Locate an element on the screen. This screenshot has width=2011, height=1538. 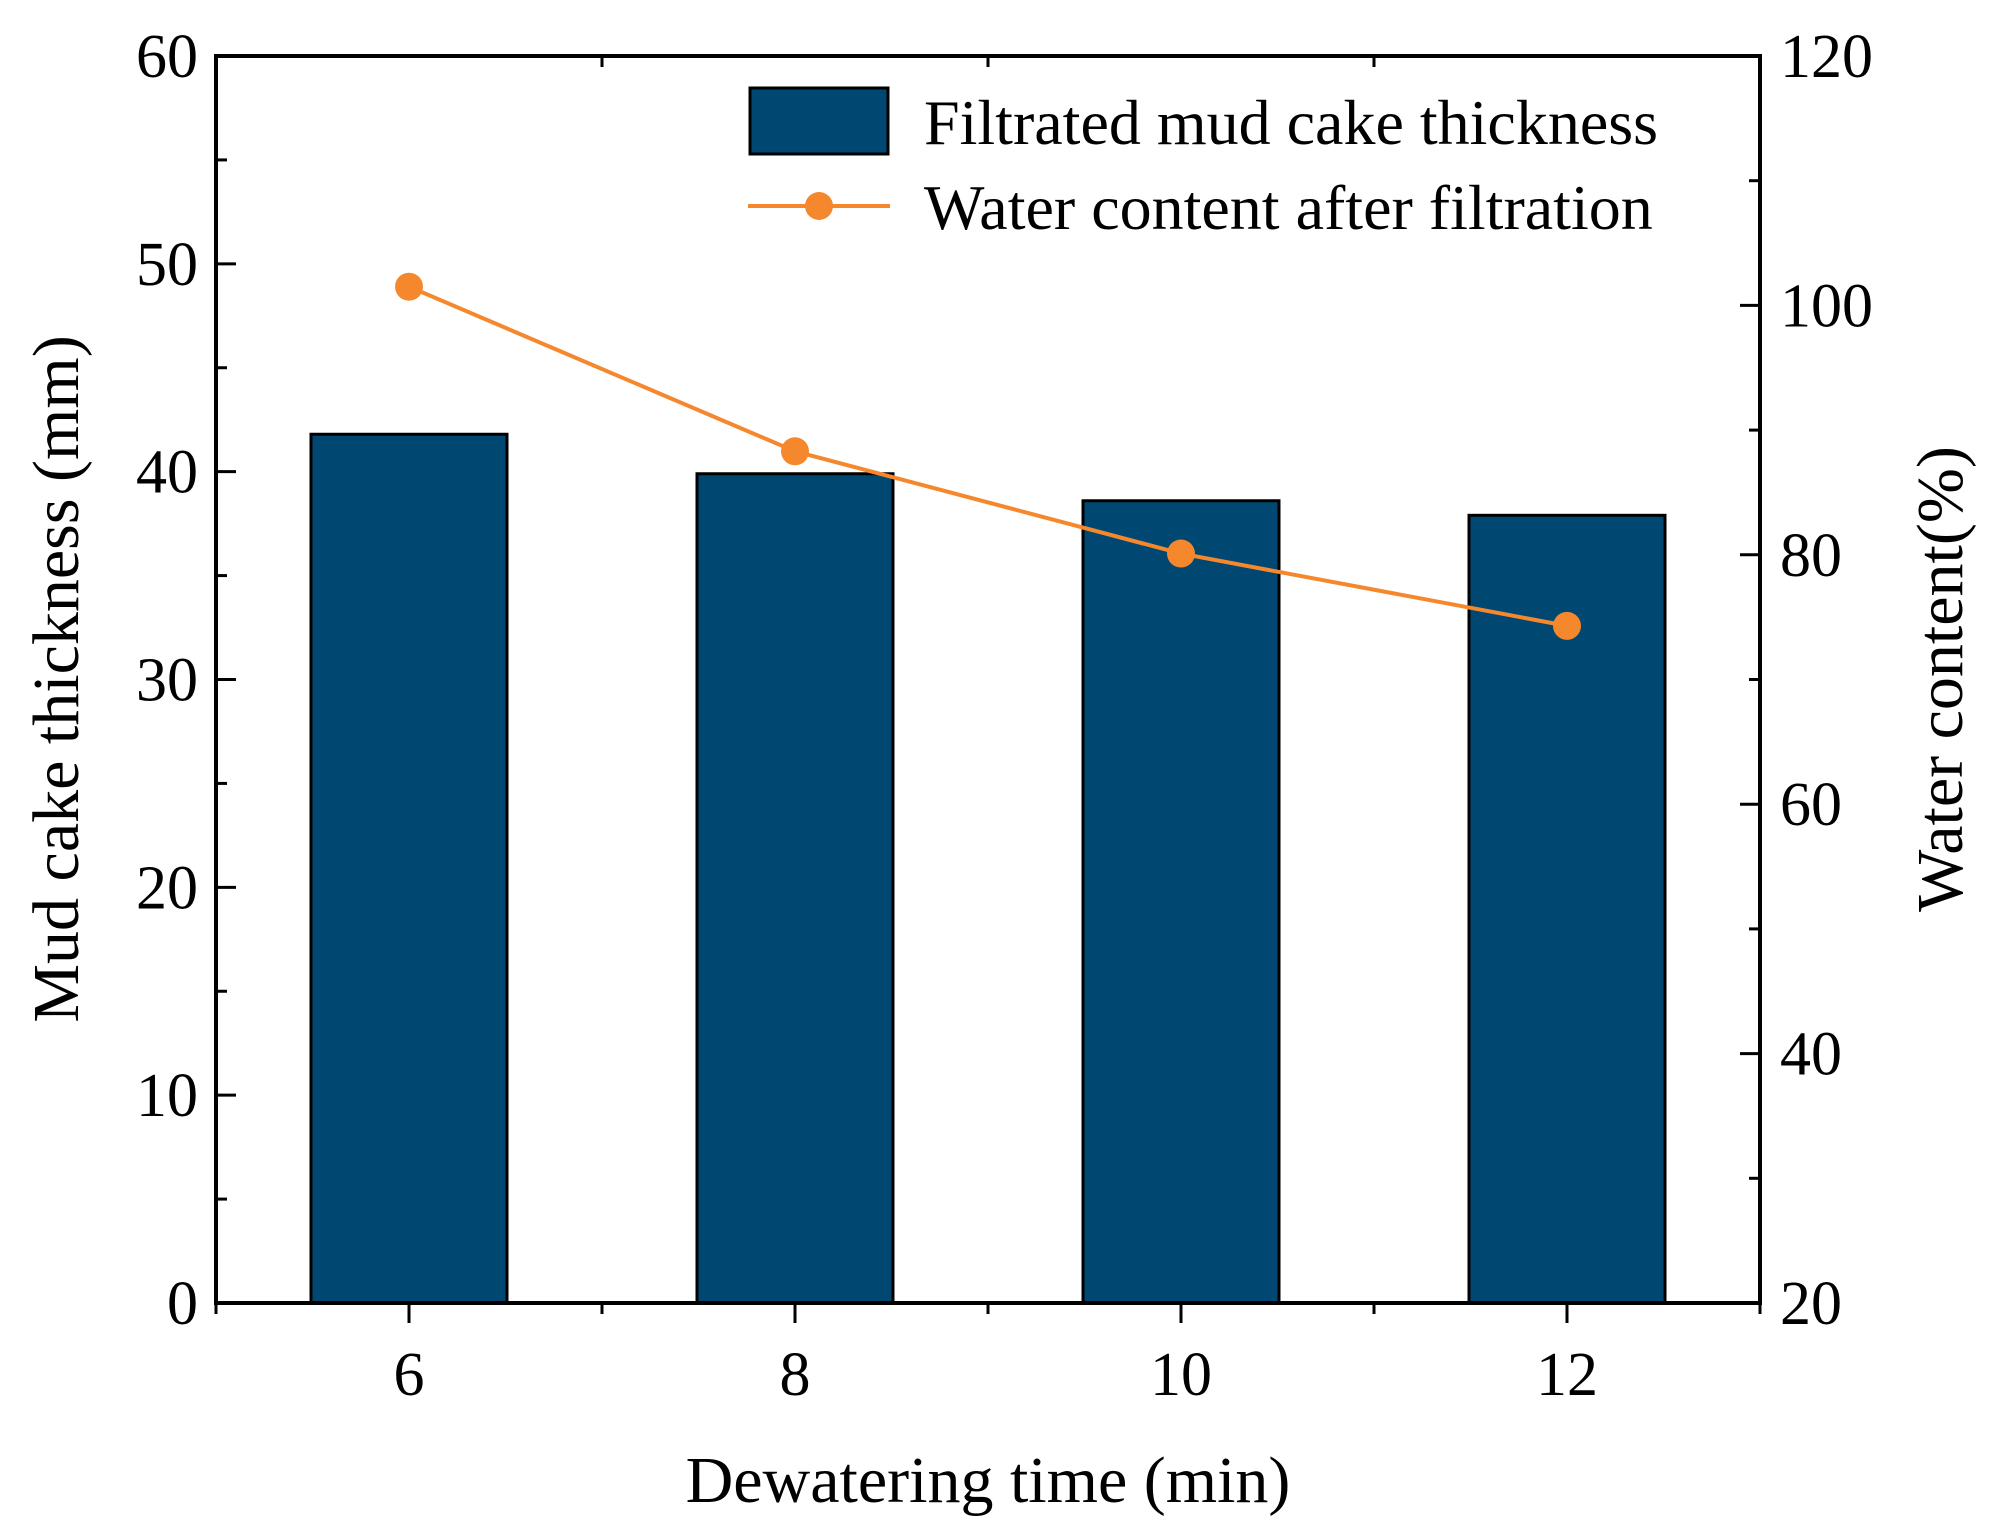
y2-tick-label: 120 is located at coordinates (1826, 57).